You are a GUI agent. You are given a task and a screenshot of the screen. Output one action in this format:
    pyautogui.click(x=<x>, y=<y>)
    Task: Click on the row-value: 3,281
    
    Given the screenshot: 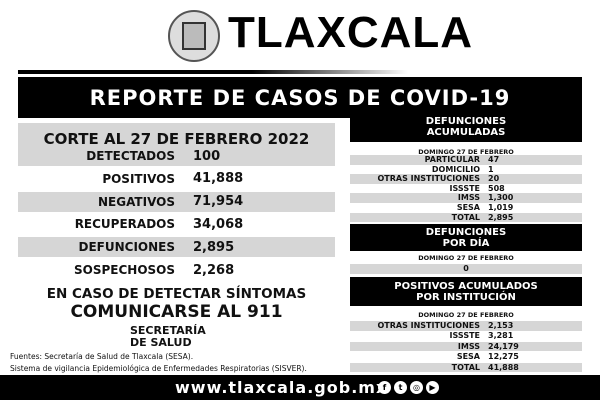 What is the action you would take?
    pyautogui.click(x=501, y=336)
    